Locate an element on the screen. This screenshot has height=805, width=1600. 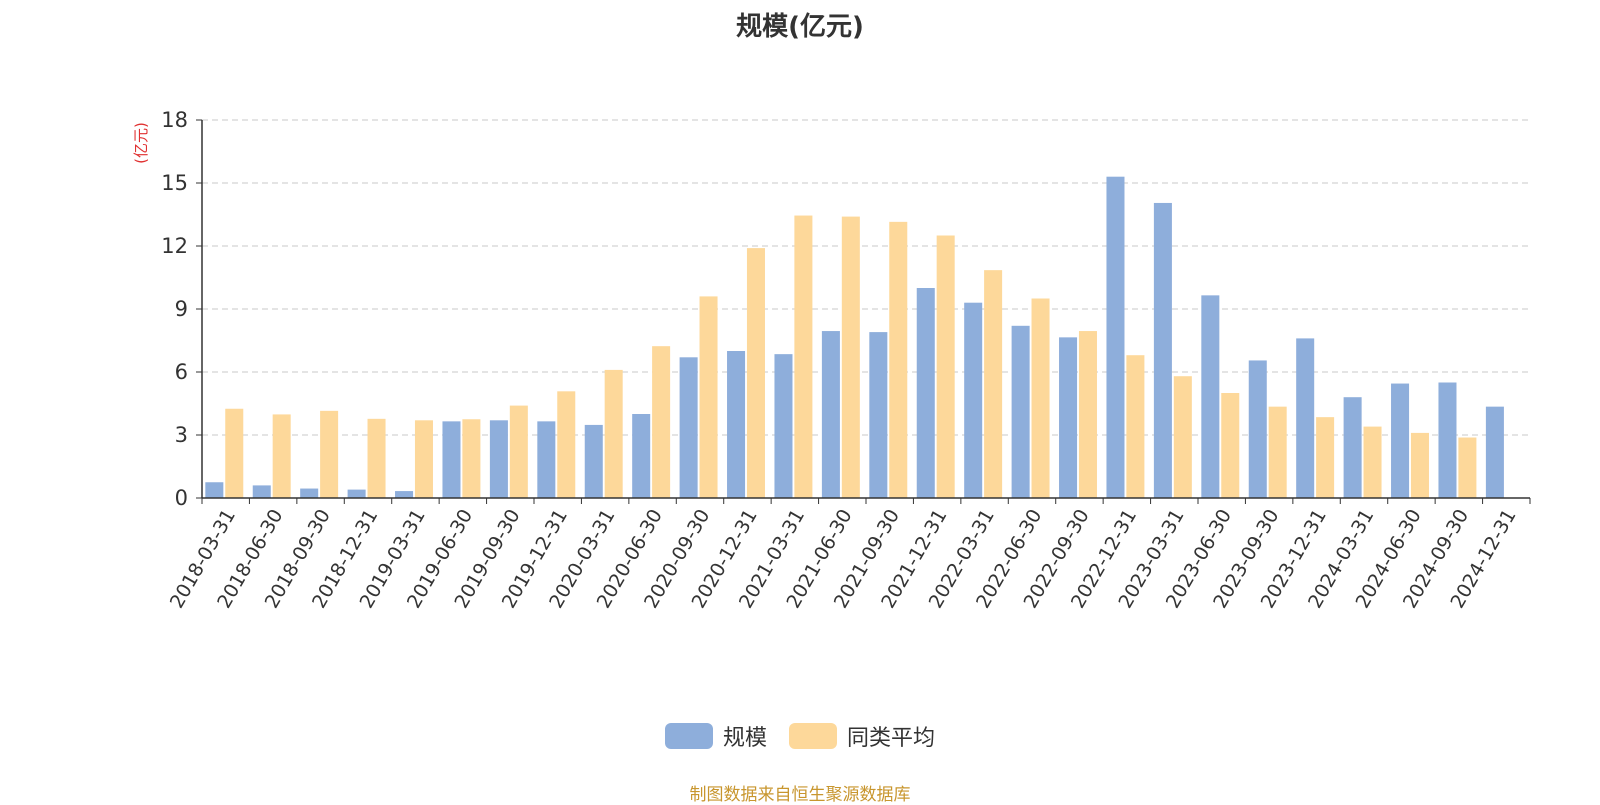
y-tick-label: 6 is located at coordinates (181, 372).